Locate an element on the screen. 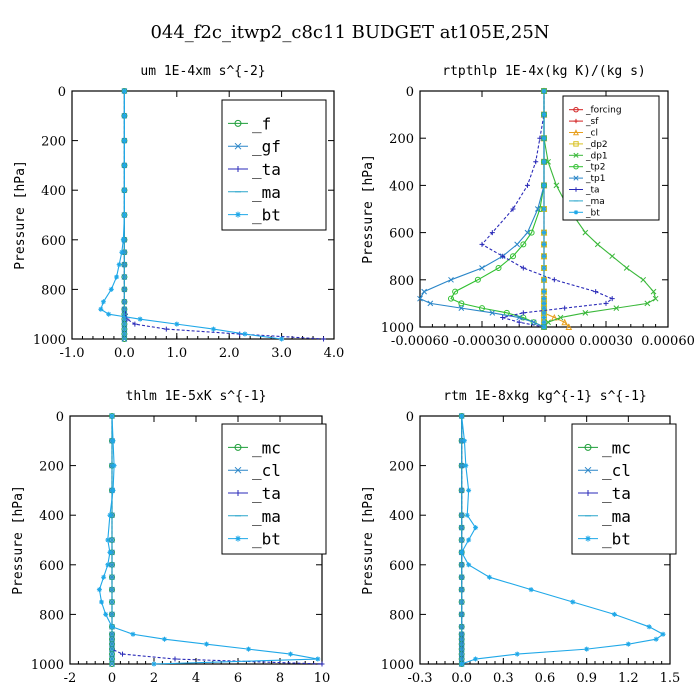  series-bt is located at coordinates (544, 209).